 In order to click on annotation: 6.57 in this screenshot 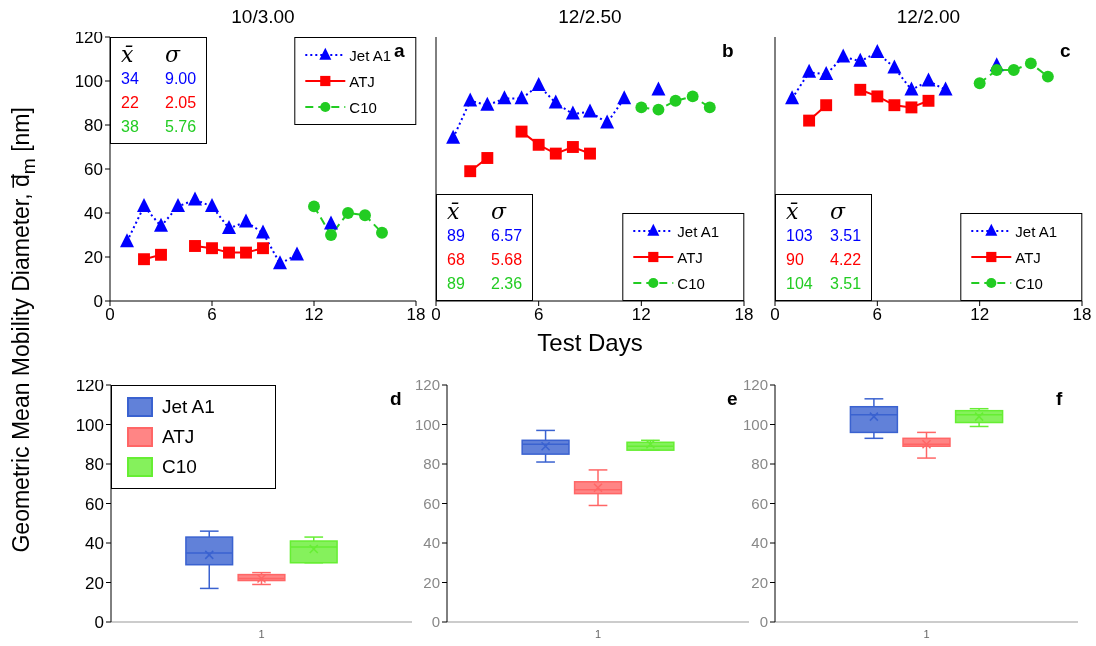, I will do `click(507, 236)`.